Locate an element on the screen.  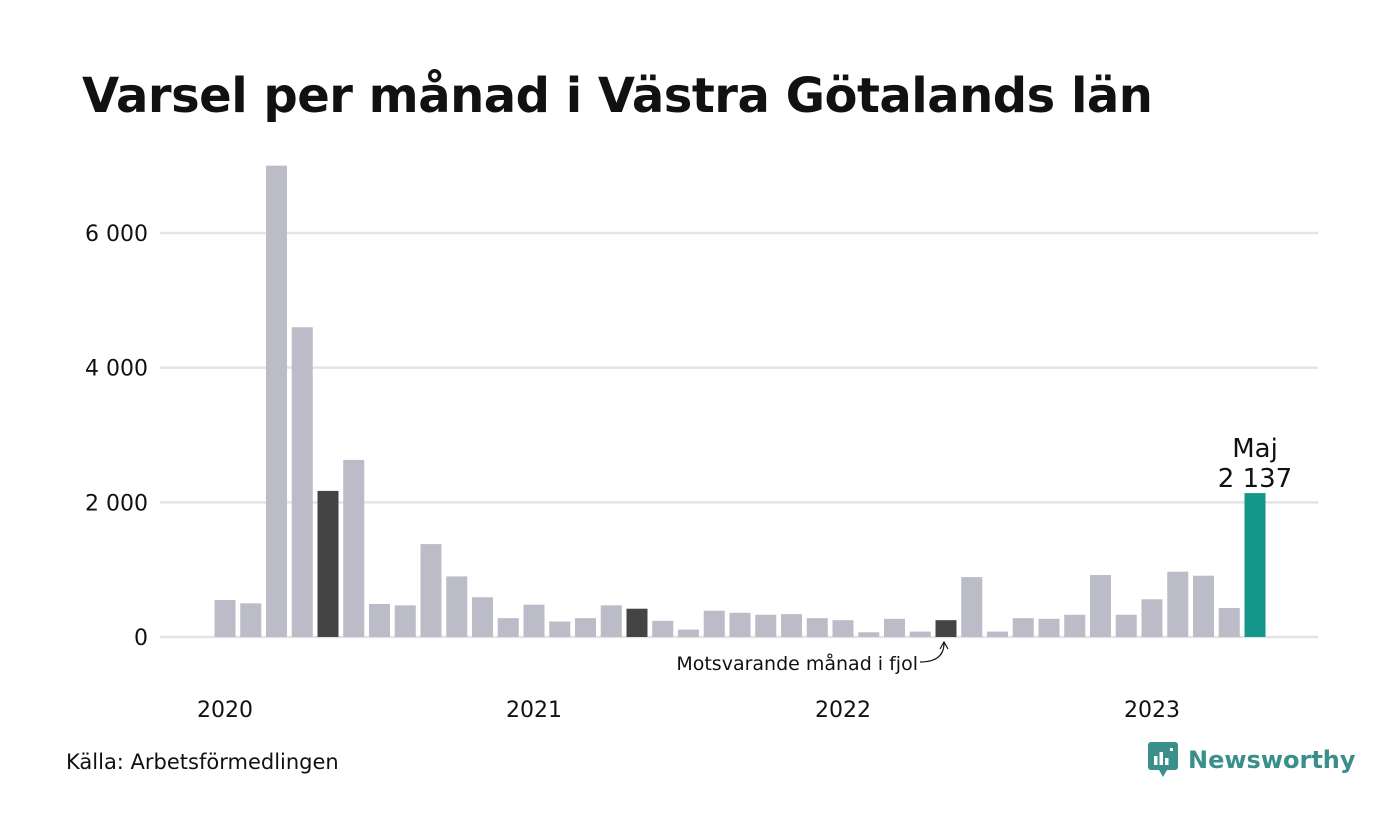
y-axis-labels: 0 2 000 4 000 6 000 is located at coordinates (116, 436).